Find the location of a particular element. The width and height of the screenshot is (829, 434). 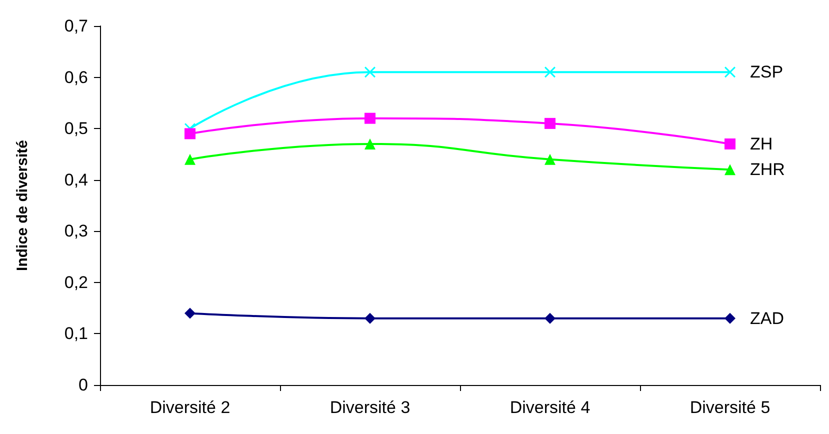

x-tick-label: Diversité 3 is located at coordinates (370, 407).